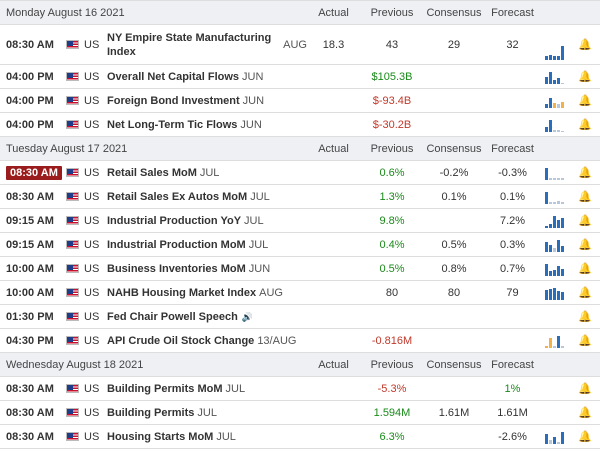 This screenshot has width=600, height=461. I want to click on event-row: 01:30 PM US Fed Chair Powell Speech 🔊 🔔, so click(300, 317).